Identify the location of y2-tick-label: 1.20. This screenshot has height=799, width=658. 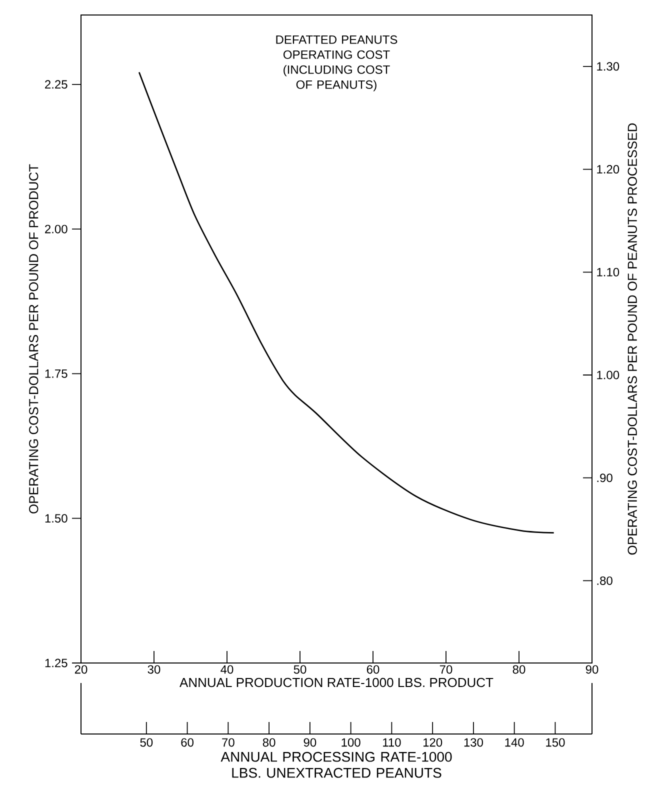
(608, 169).